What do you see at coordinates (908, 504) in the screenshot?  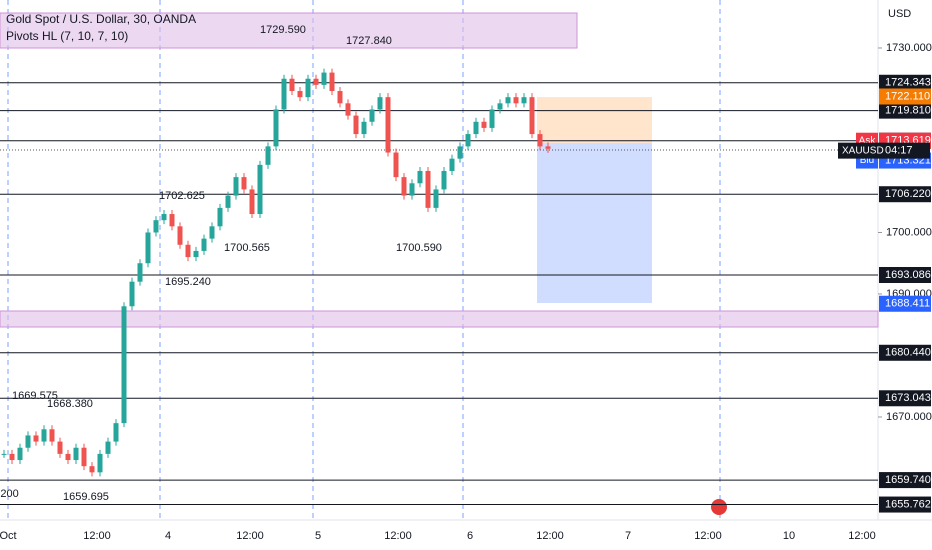 I see `level-label: 1655.762` at bounding box center [908, 504].